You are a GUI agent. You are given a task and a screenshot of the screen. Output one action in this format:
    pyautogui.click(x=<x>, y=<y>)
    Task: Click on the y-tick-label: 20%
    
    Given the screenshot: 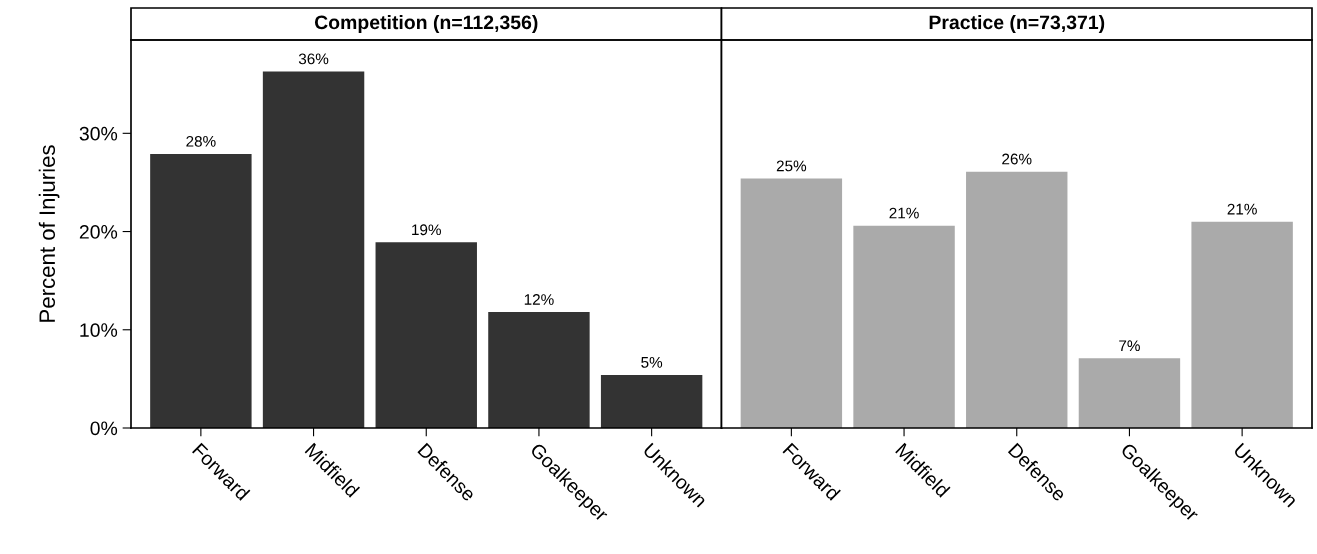 What is the action you would take?
    pyautogui.click(x=98, y=232)
    